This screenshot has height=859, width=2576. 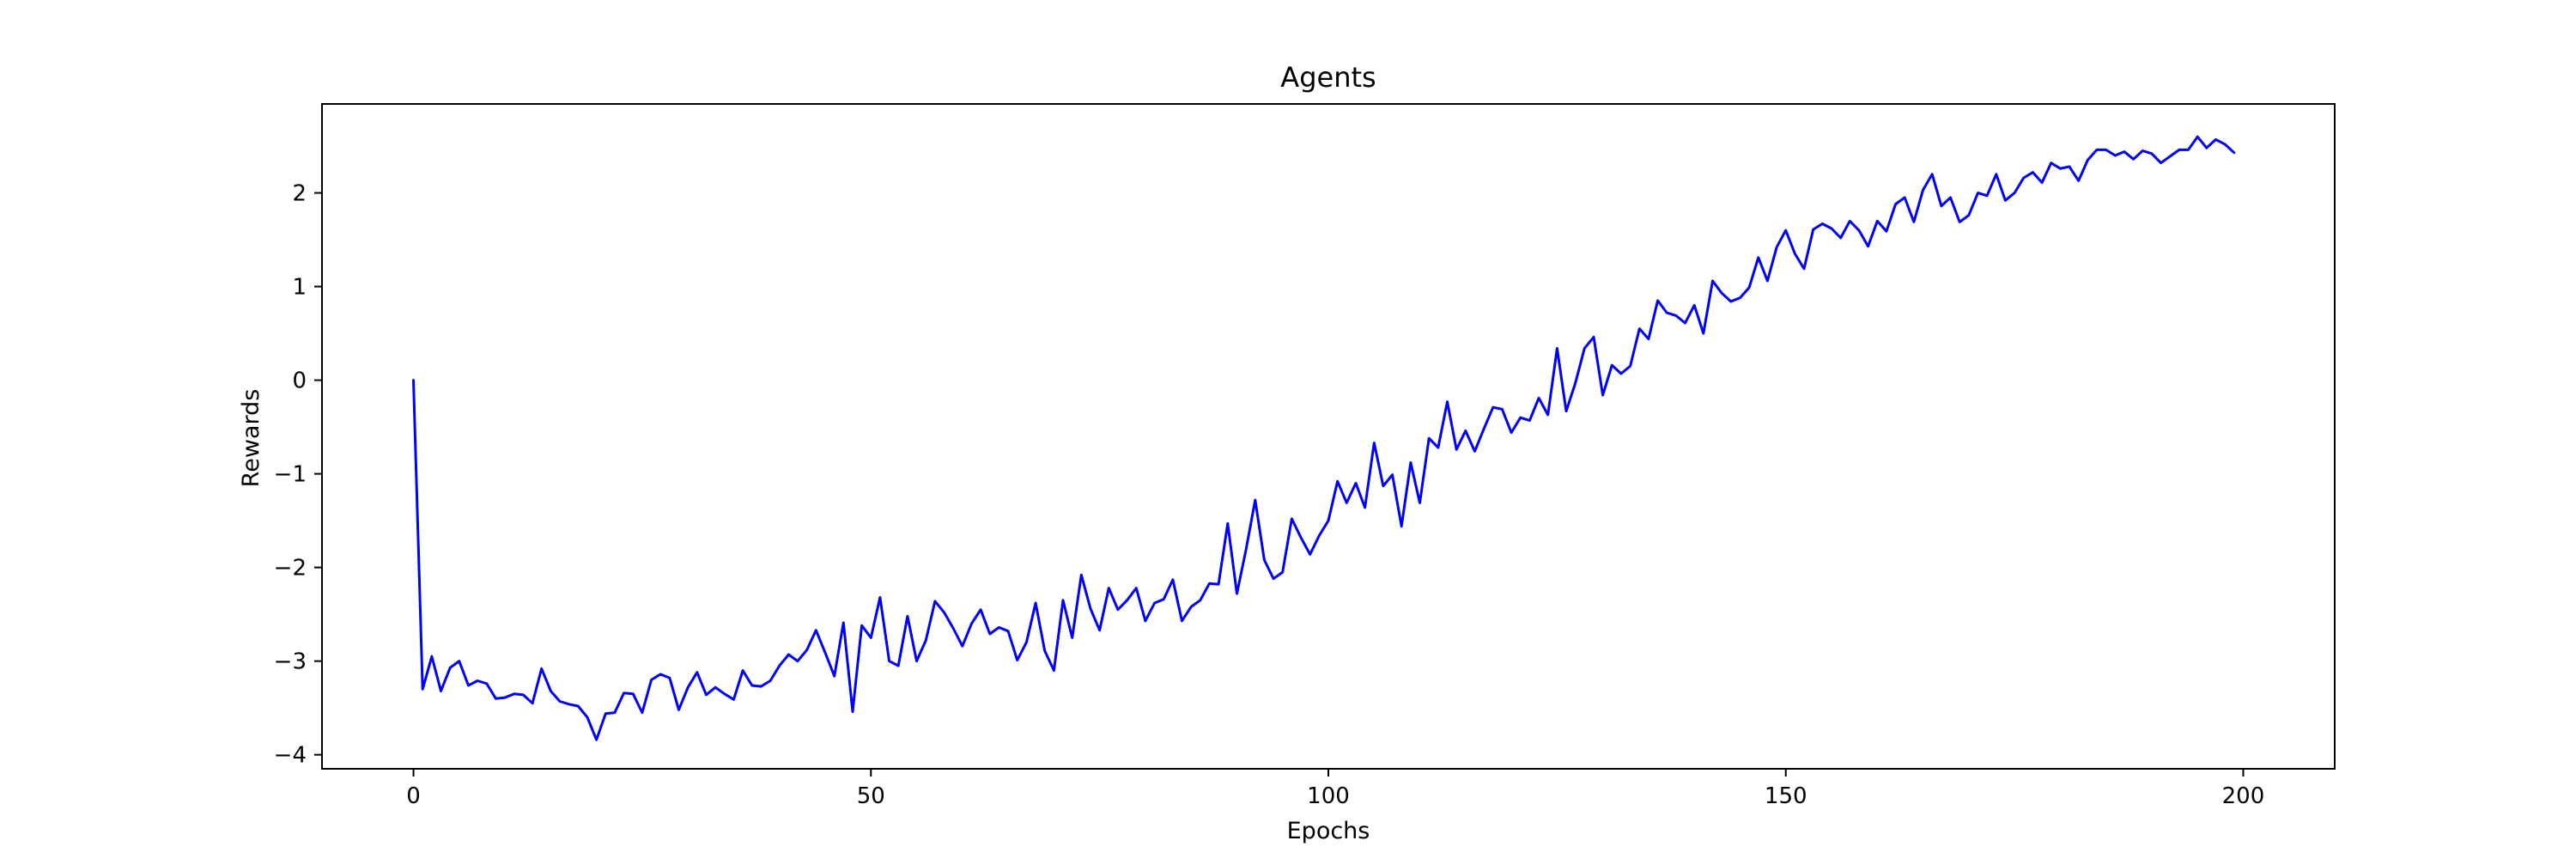 I want to click on y-tick-label: −1, so click(x=291, y=475).